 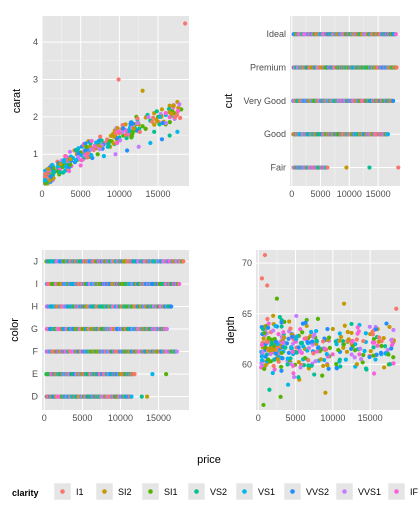 What do you see at coordinates (35, 154) in the screenshot?
I see `y-tick-label: 1` at bounding box center [35, 154].